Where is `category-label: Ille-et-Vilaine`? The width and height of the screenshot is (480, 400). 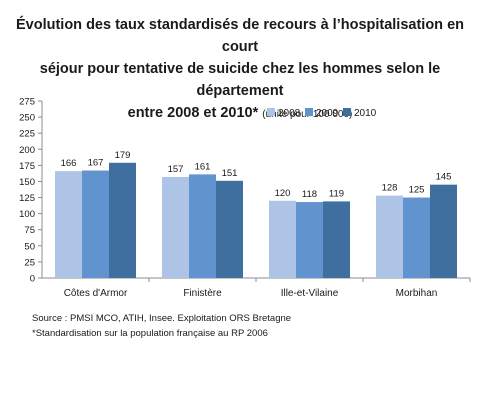 category-label: Ille-et-Vilaine is located at coordinates (310, 293).